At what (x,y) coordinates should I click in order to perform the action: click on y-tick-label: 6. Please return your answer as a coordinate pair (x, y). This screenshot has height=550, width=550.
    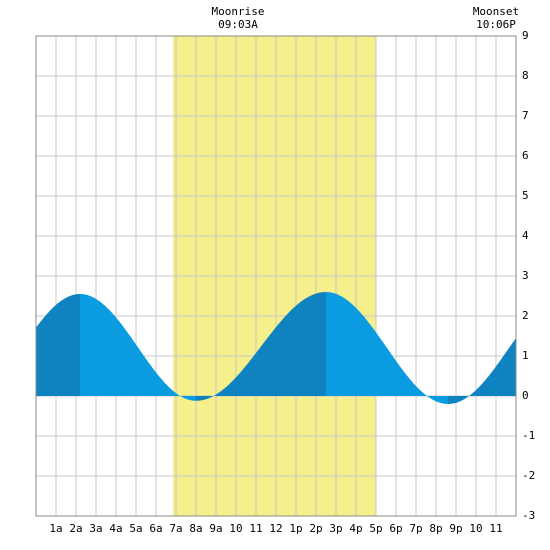
    Looking at the image, I should click on (525, 155).